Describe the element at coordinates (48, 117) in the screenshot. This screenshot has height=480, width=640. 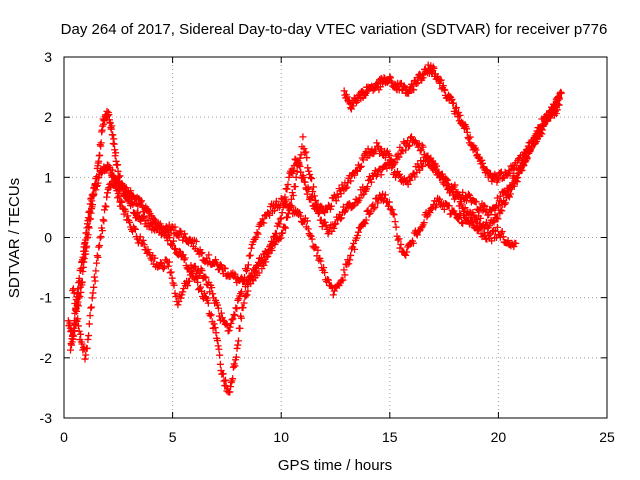
I see `y-tick-label: 2` at that location.